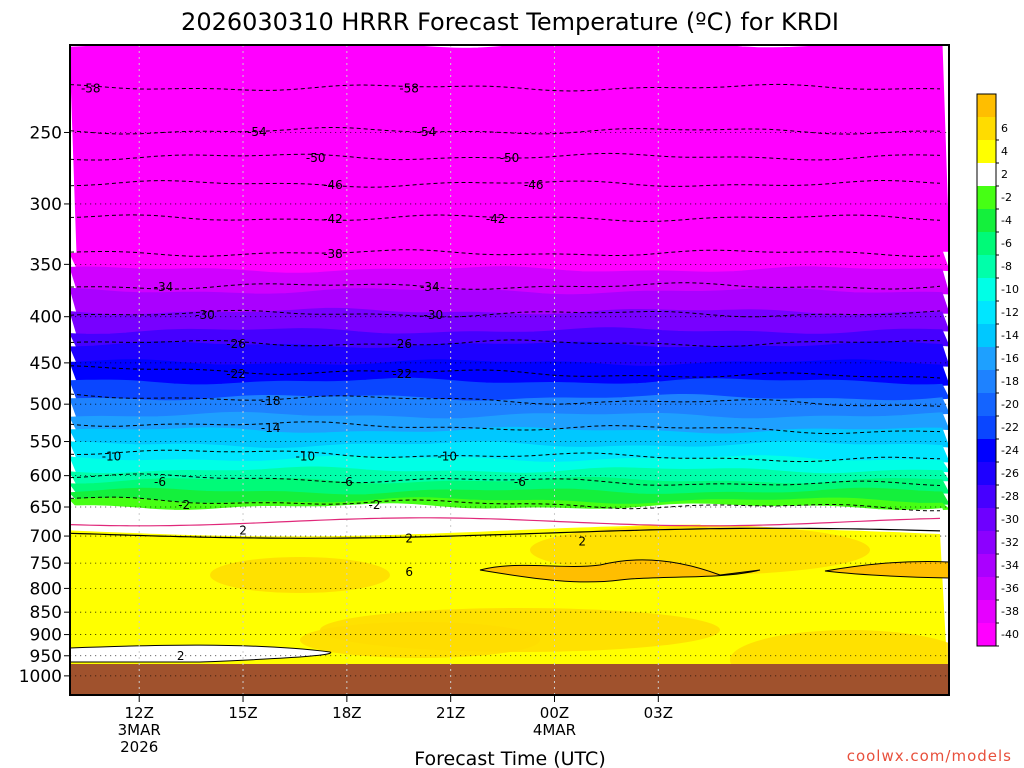 Image resolution: width=1024 pixels, height=768 pixels. I want to click on freezing-line, so click(505, 522).